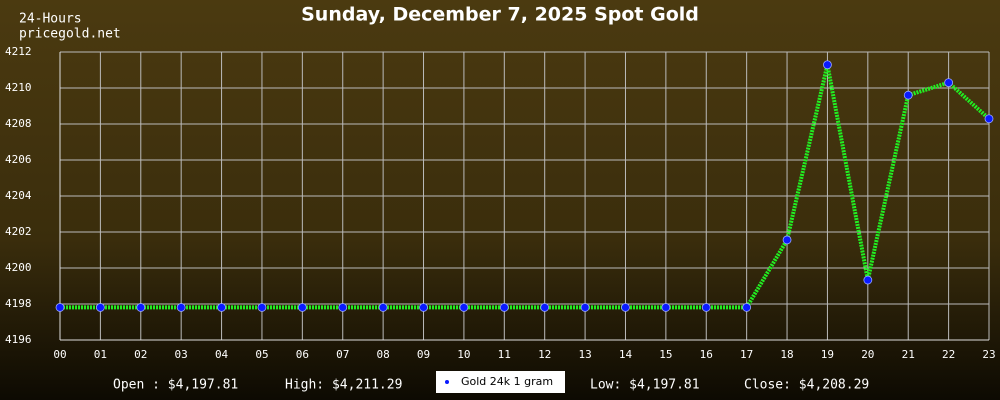 This screenshot has height=400, width=1000. I want to click on legend-marker, so click(447, 382).